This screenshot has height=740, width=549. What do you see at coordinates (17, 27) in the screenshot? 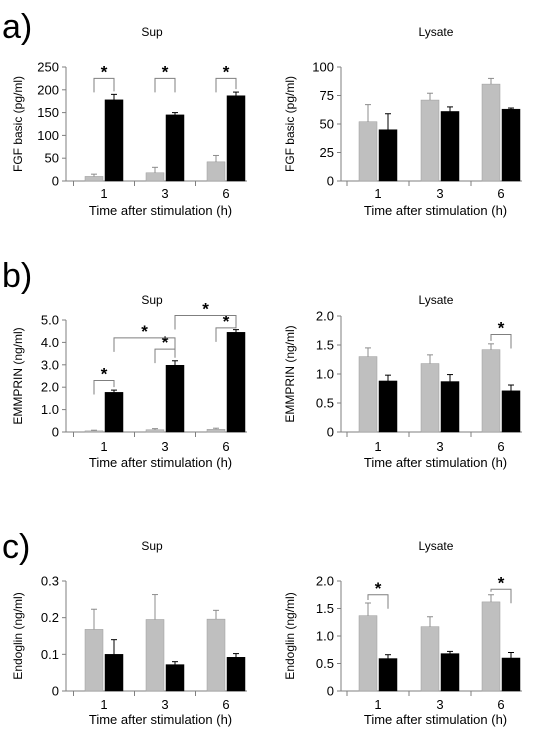
I see `panel-letter: a)` at bounding box center [17, 27].